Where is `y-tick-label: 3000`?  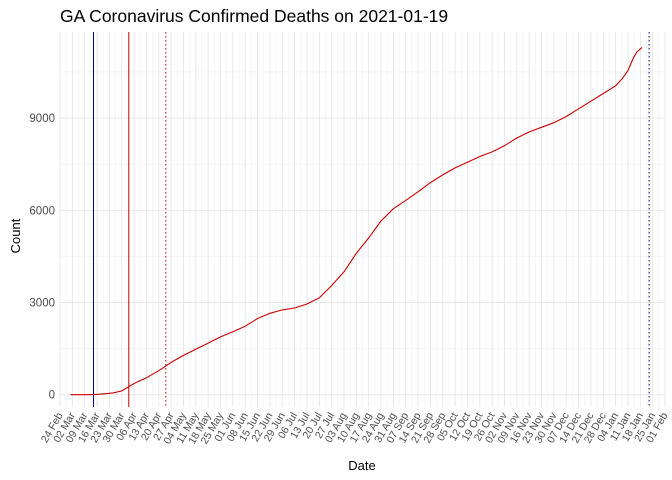
y-tick-label: 3000 is located at coordinates (42, 303).